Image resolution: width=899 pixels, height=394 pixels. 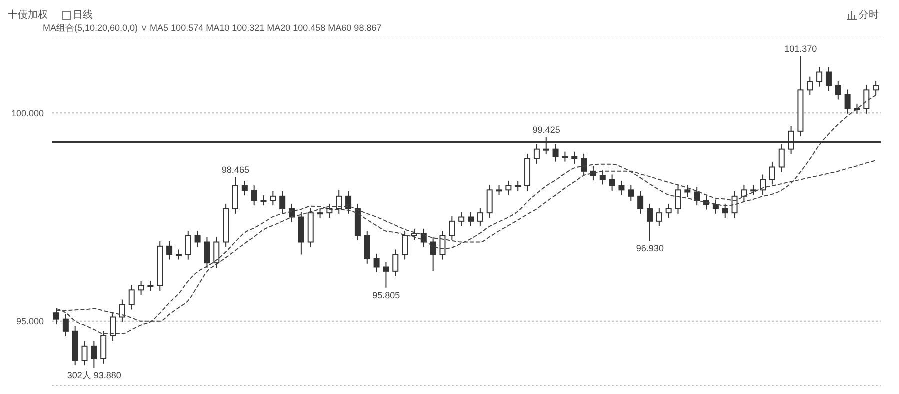 What do you see at coordinates (30, 321) in the screenshot?
I see `y-tick-label: 95.000` at bounding box center [30, 321].